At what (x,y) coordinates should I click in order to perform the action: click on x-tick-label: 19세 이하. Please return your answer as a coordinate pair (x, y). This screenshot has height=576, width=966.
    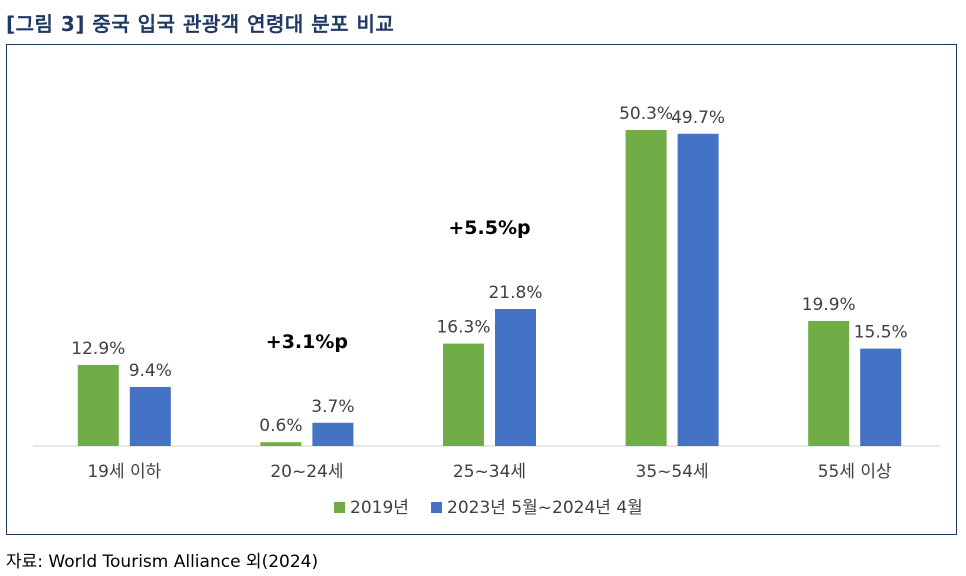
    Looking at the image, I should click on (124, 472).